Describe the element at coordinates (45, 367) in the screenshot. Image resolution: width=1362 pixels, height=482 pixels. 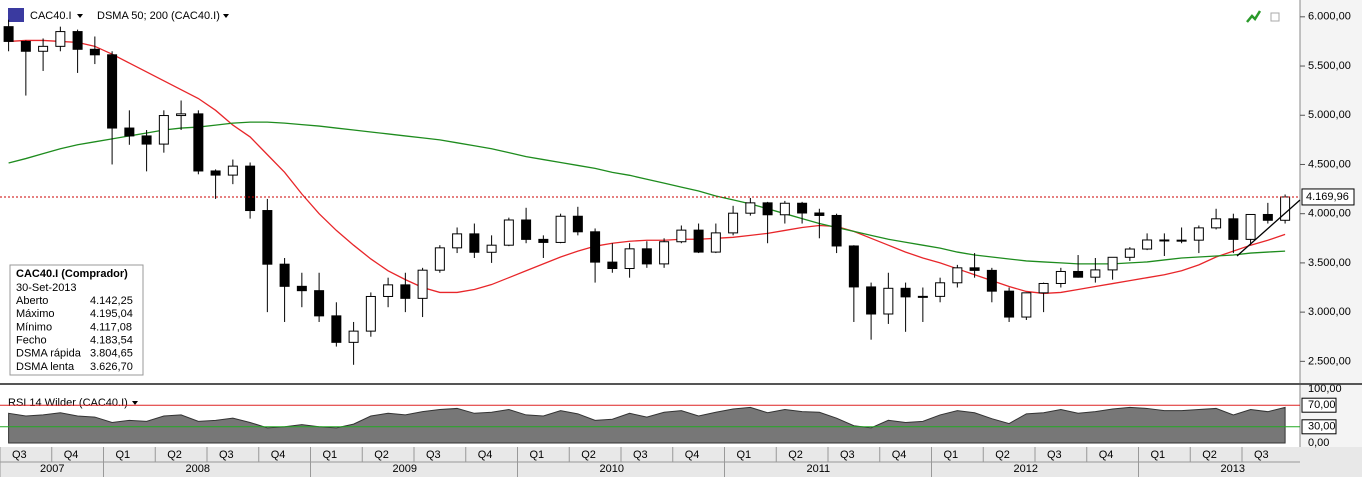
I see `info-label: DSMA lenta` at that location.